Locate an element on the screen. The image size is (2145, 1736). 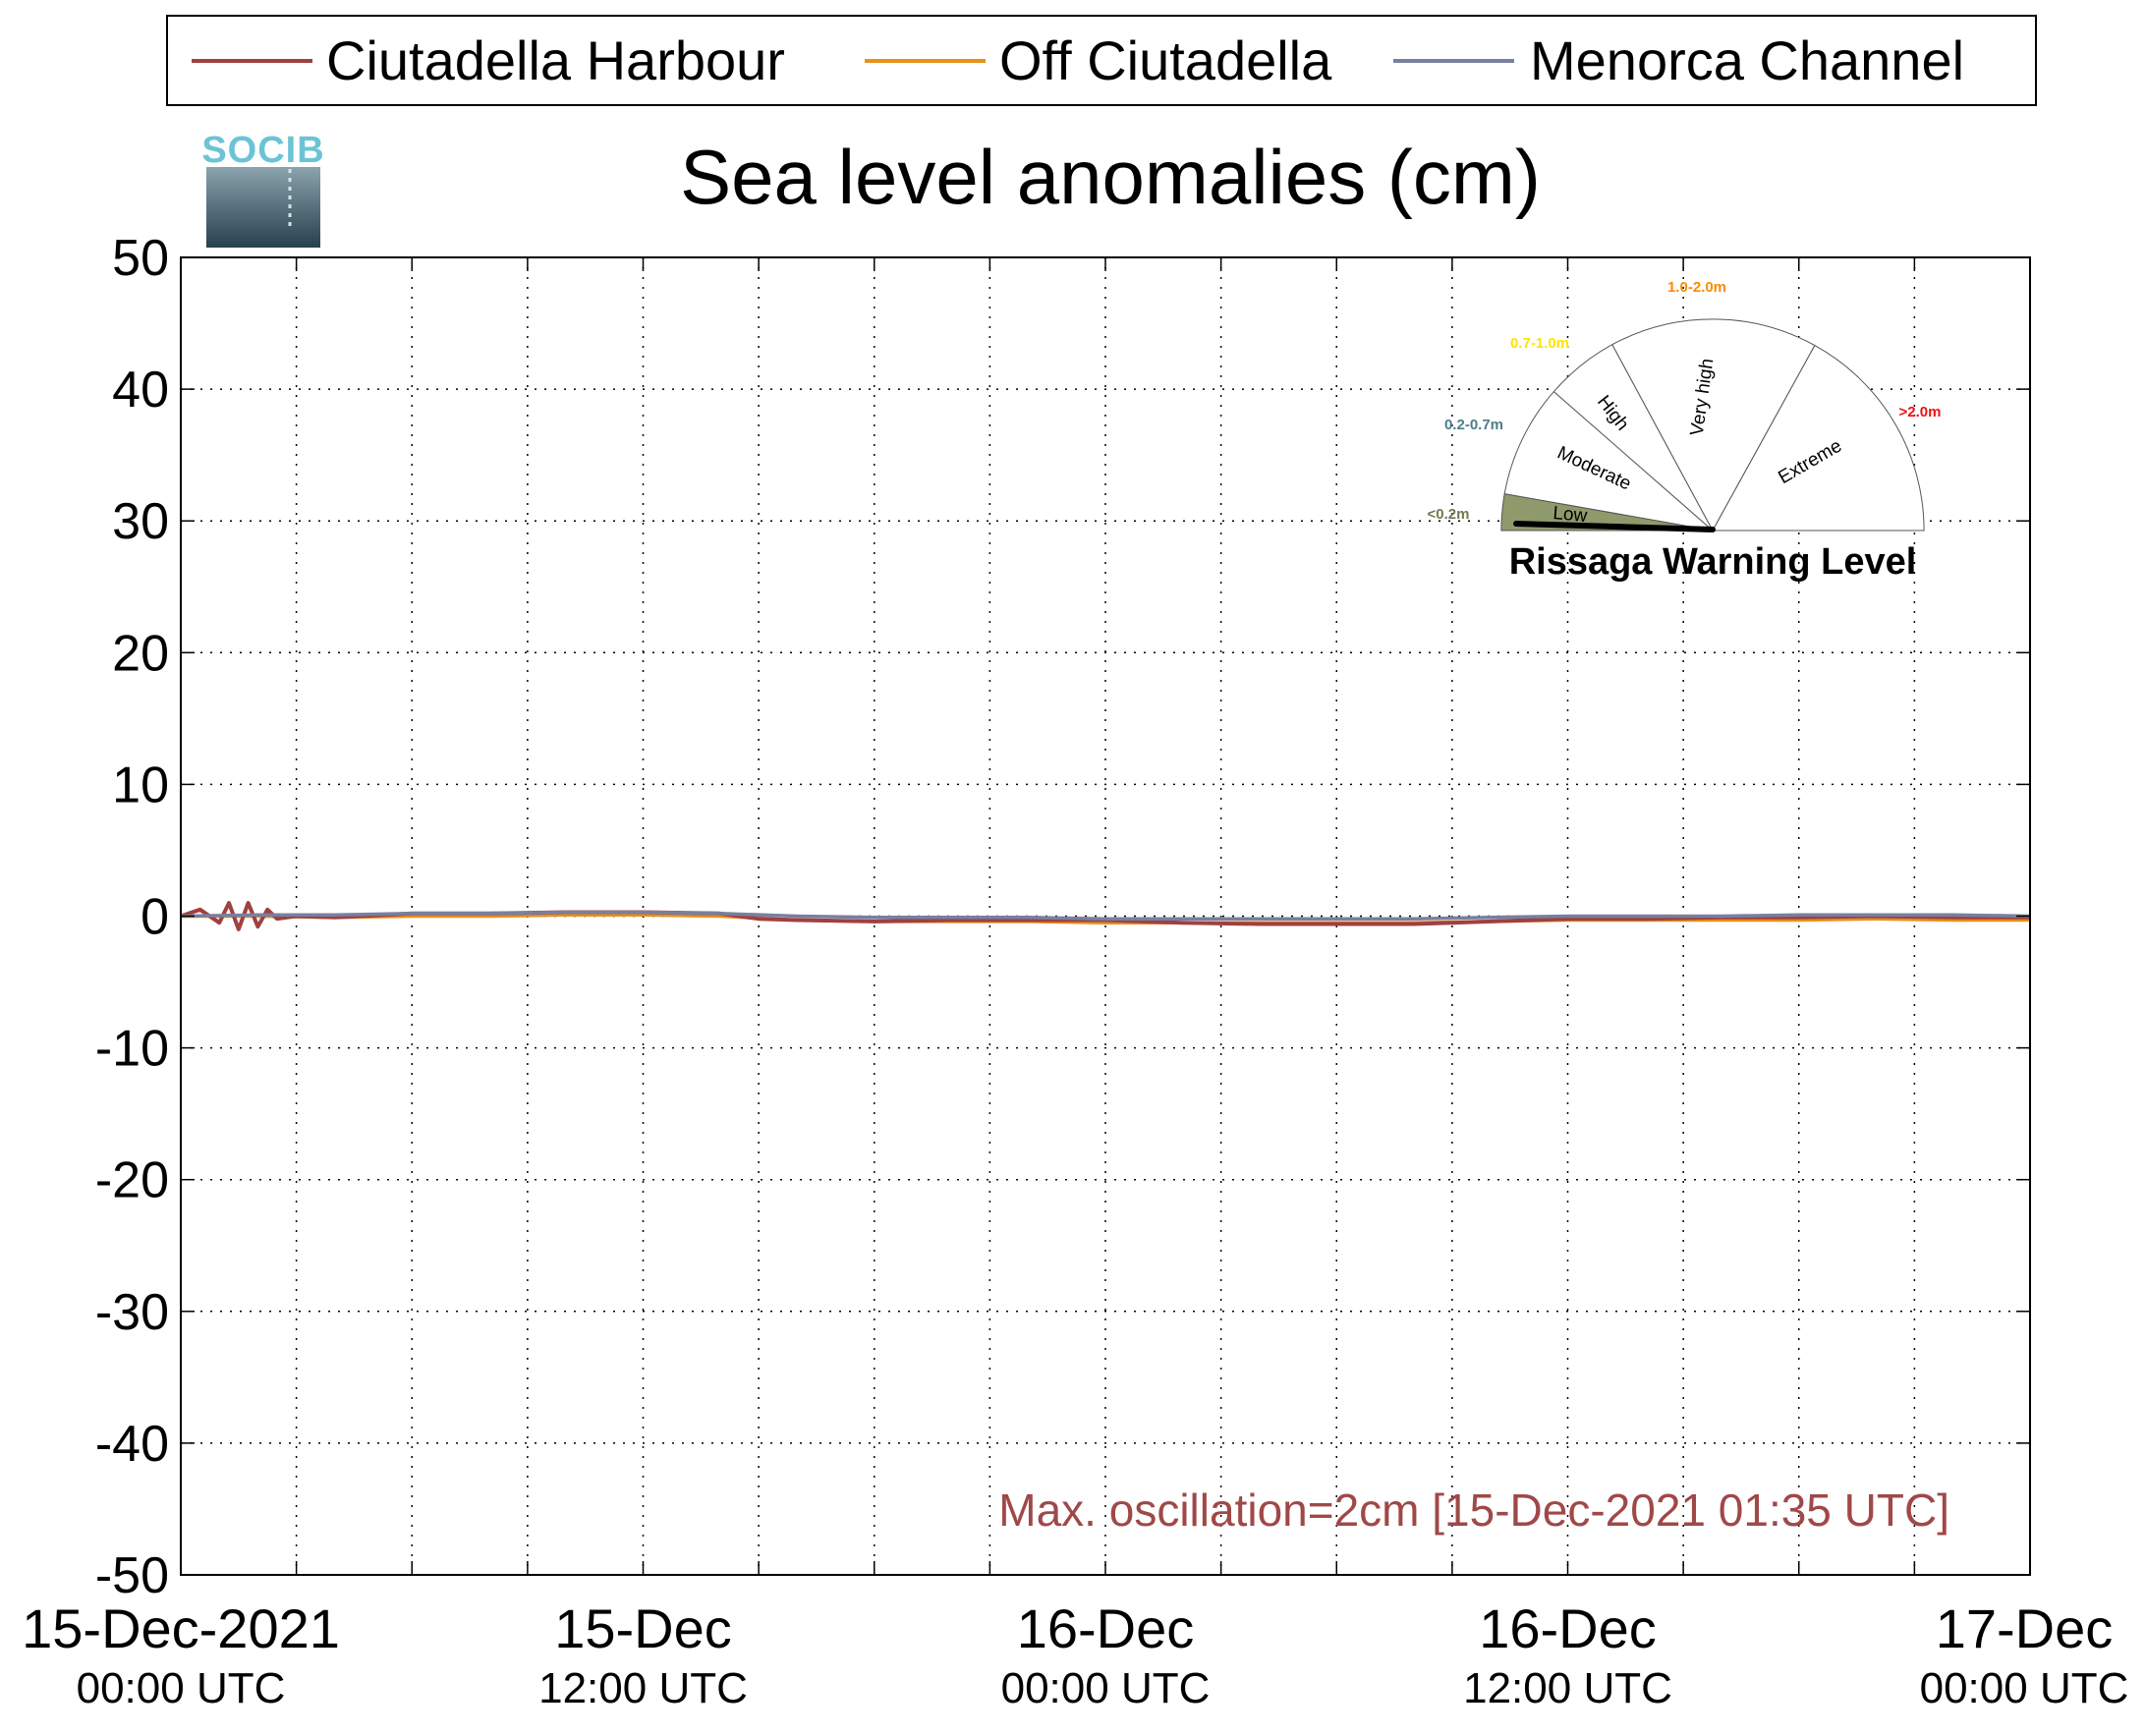
series-line-off-ciutadella is located at coordinates (1105, 918).